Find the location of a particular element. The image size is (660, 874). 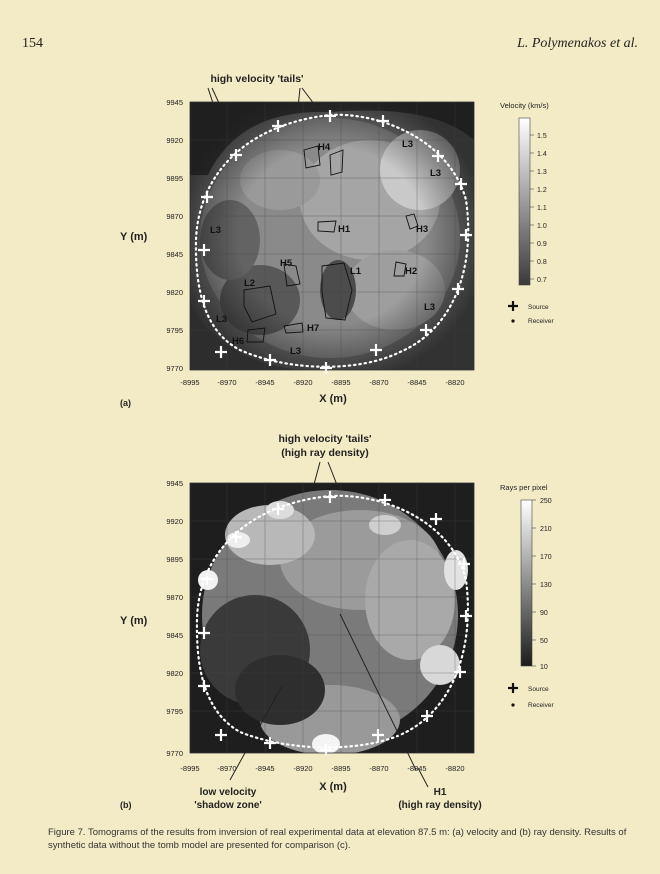

y-axis-label-a: Y (m) is located at coordinates (134, 237).